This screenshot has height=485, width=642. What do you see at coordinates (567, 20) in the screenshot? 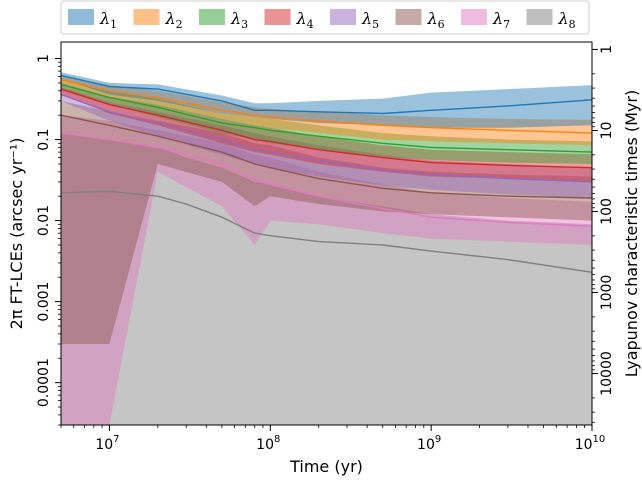
I see `legend-label-8: λ8` at bounding box center [567, 20].